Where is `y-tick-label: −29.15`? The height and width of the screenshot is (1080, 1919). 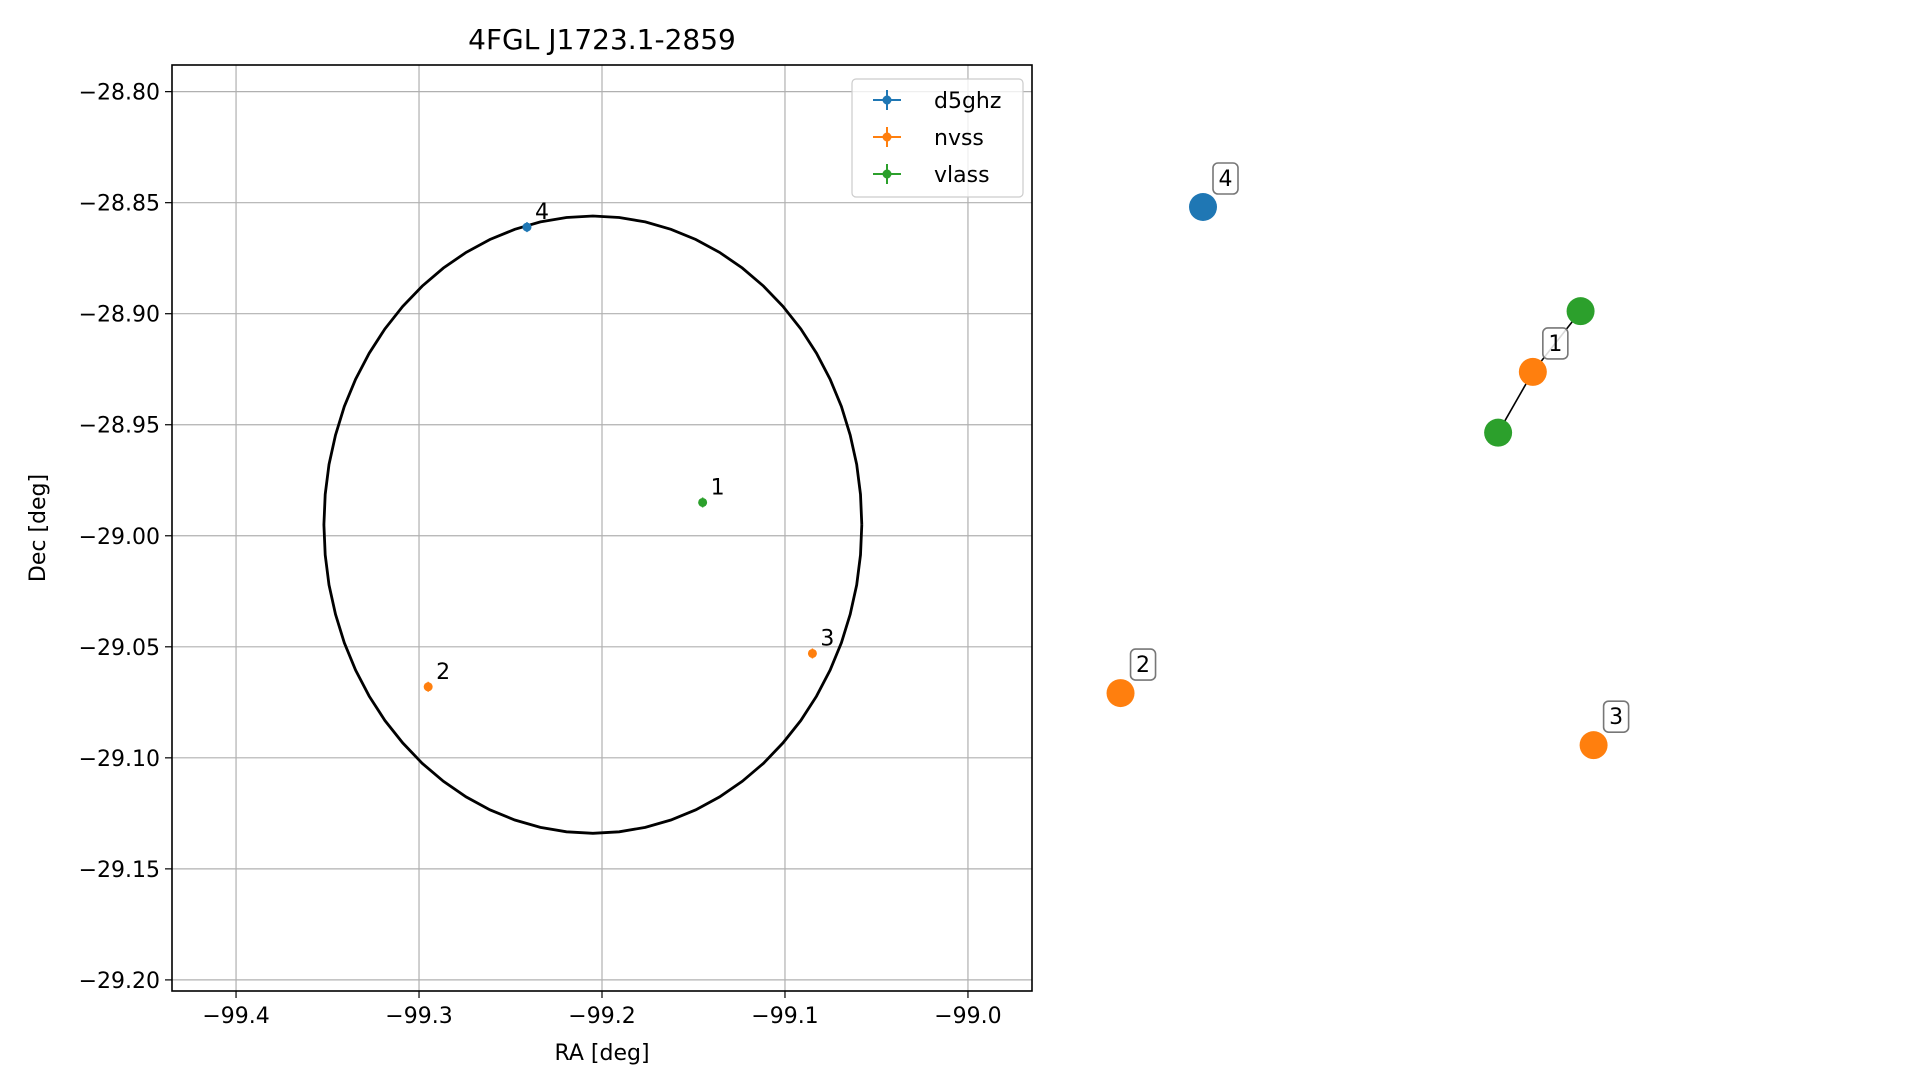
y-tick-label: −29.15 is located at coordinates (119, 870).